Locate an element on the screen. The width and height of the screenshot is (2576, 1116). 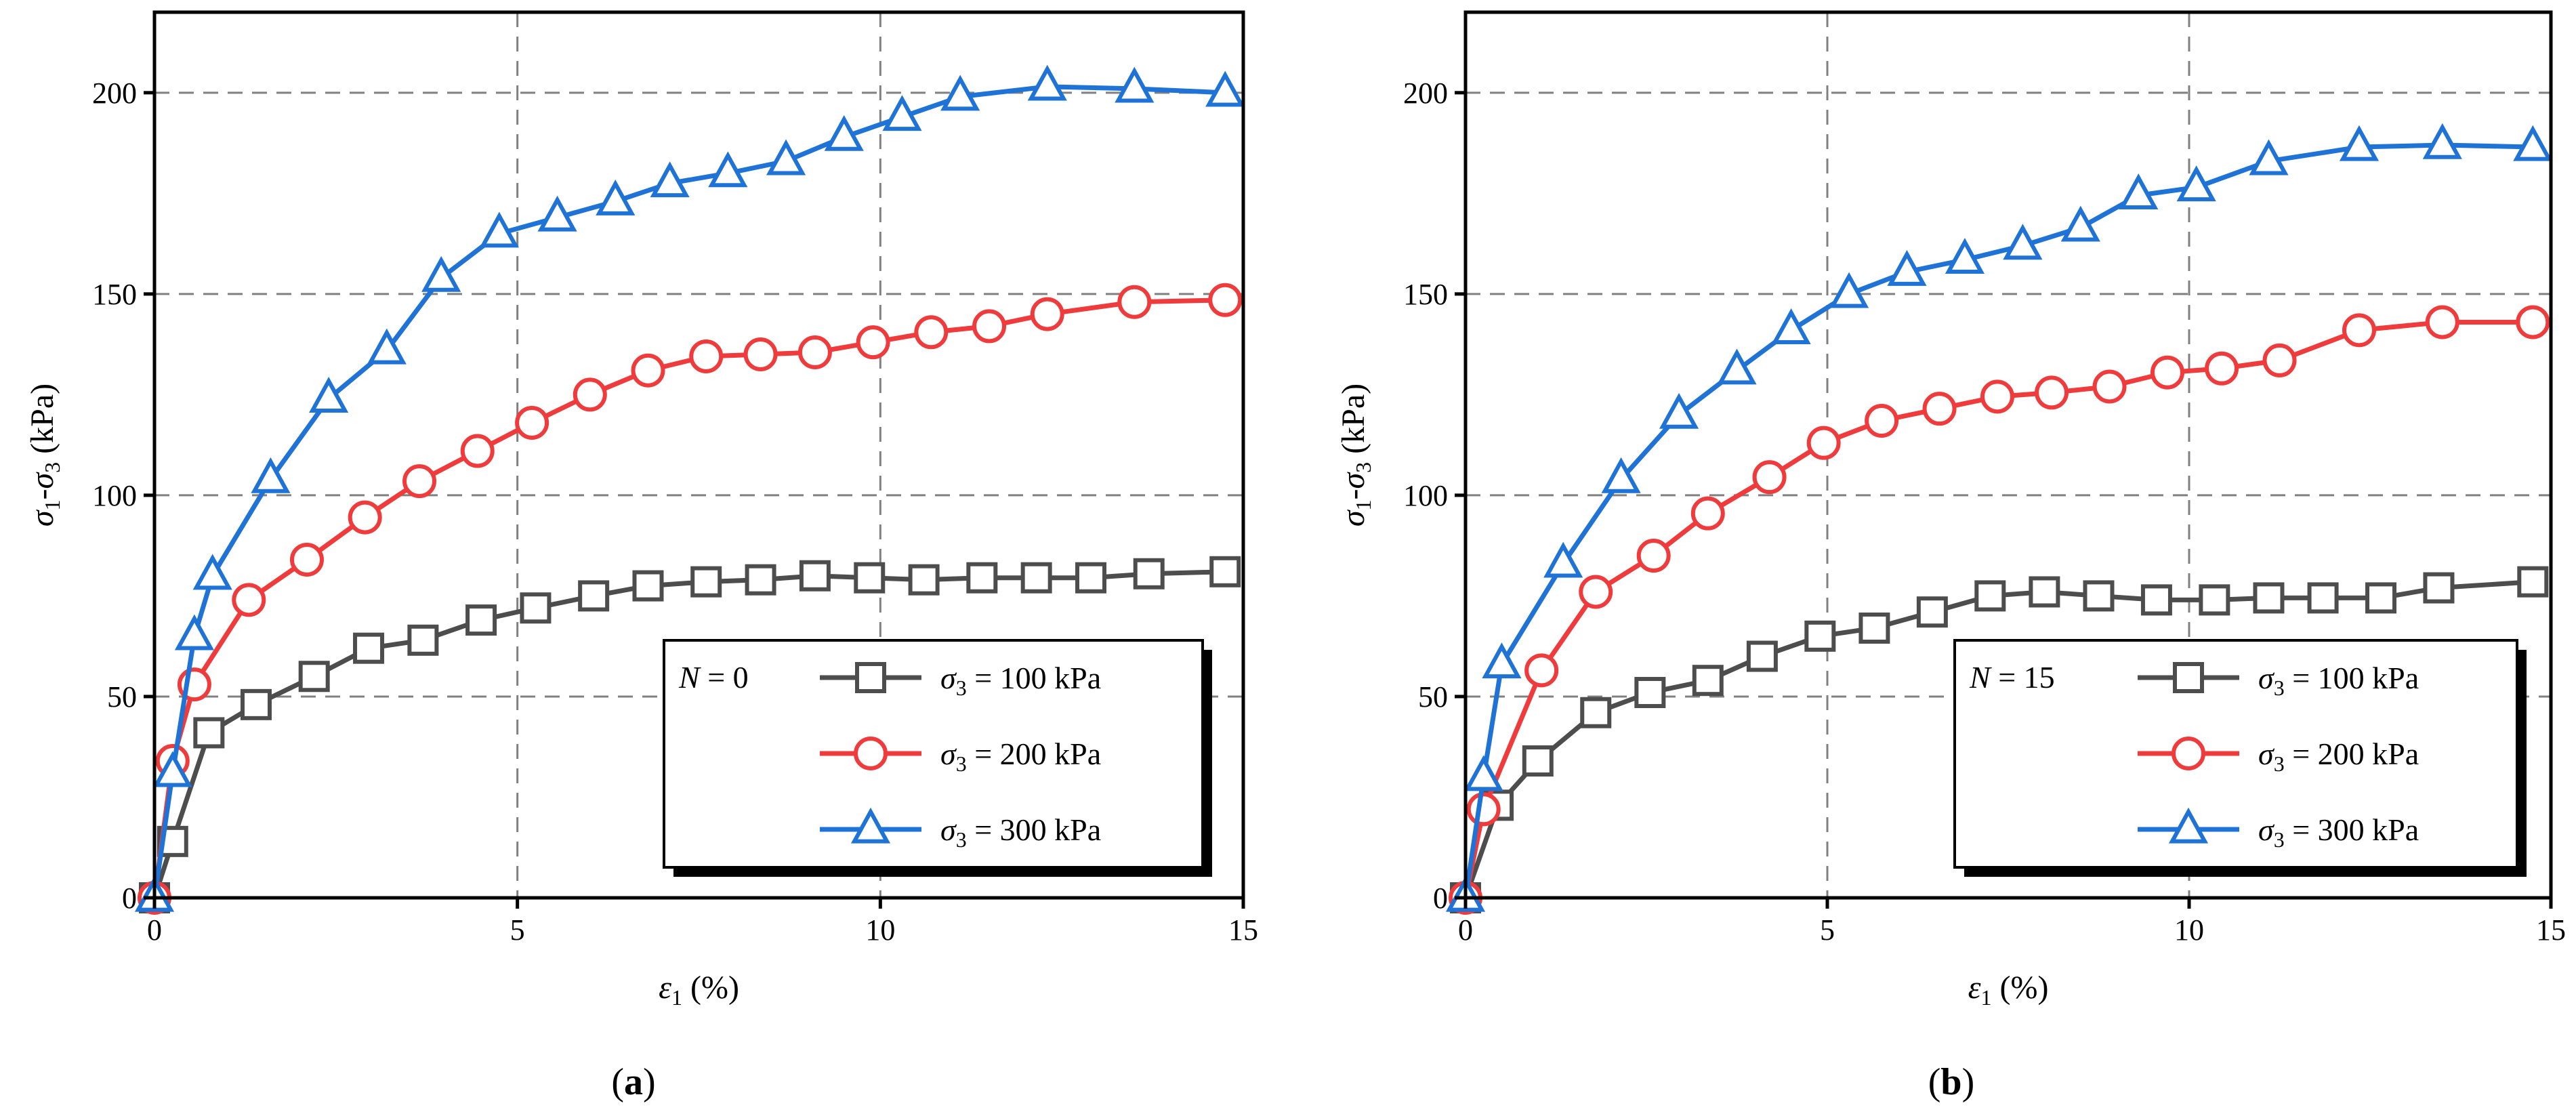
y-tick-label: 150 is located at coordinates (1425, 294).